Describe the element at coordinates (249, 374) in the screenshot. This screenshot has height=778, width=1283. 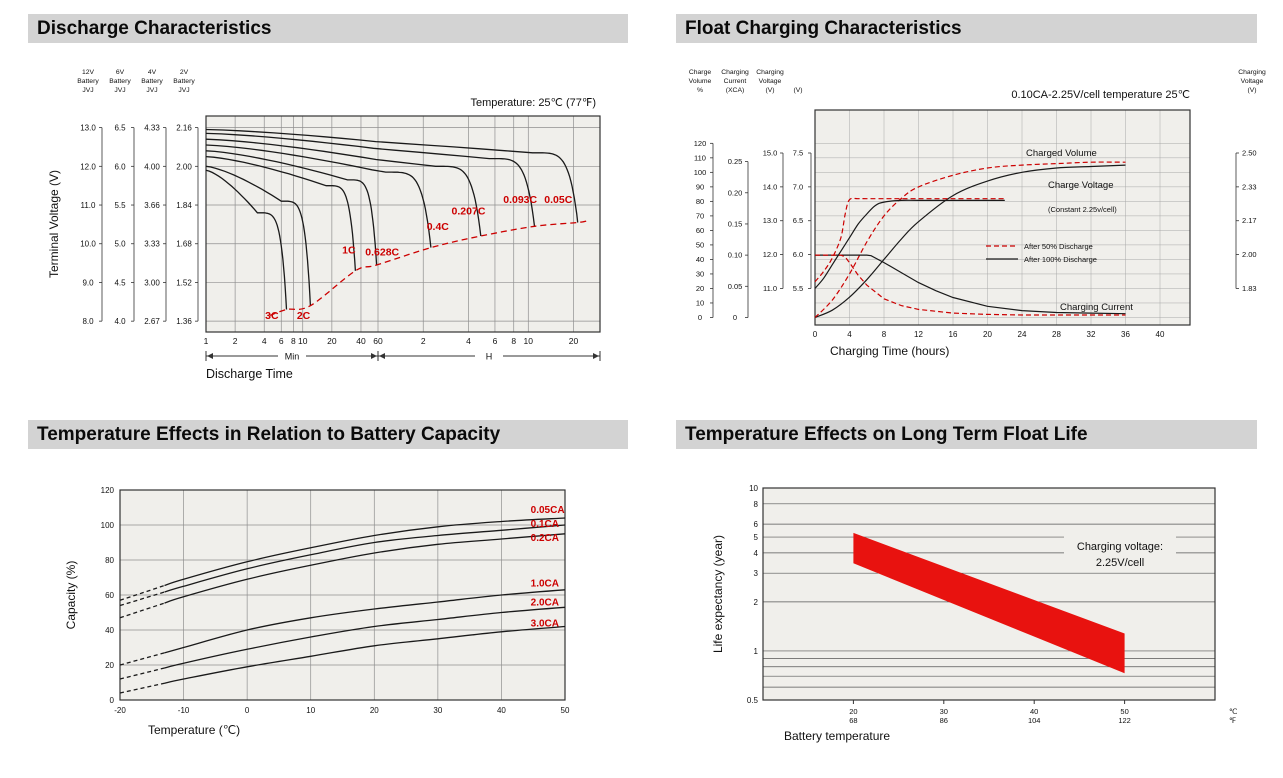
I see `x-axis-label: Discharge Time` at that location.